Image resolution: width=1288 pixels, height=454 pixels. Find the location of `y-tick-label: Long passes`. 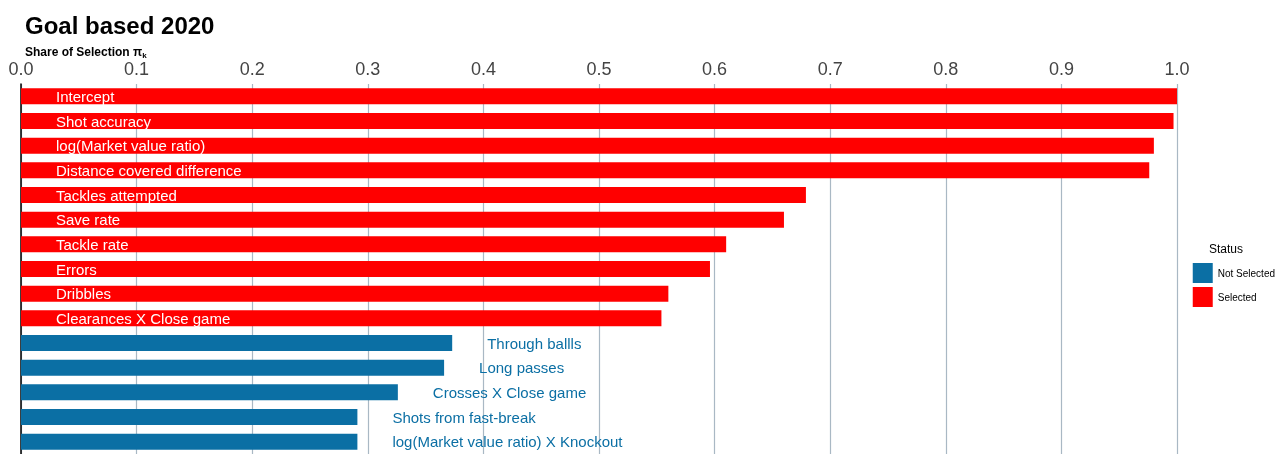

y-tick-label: Long passes is located at coordinates (522, 368).